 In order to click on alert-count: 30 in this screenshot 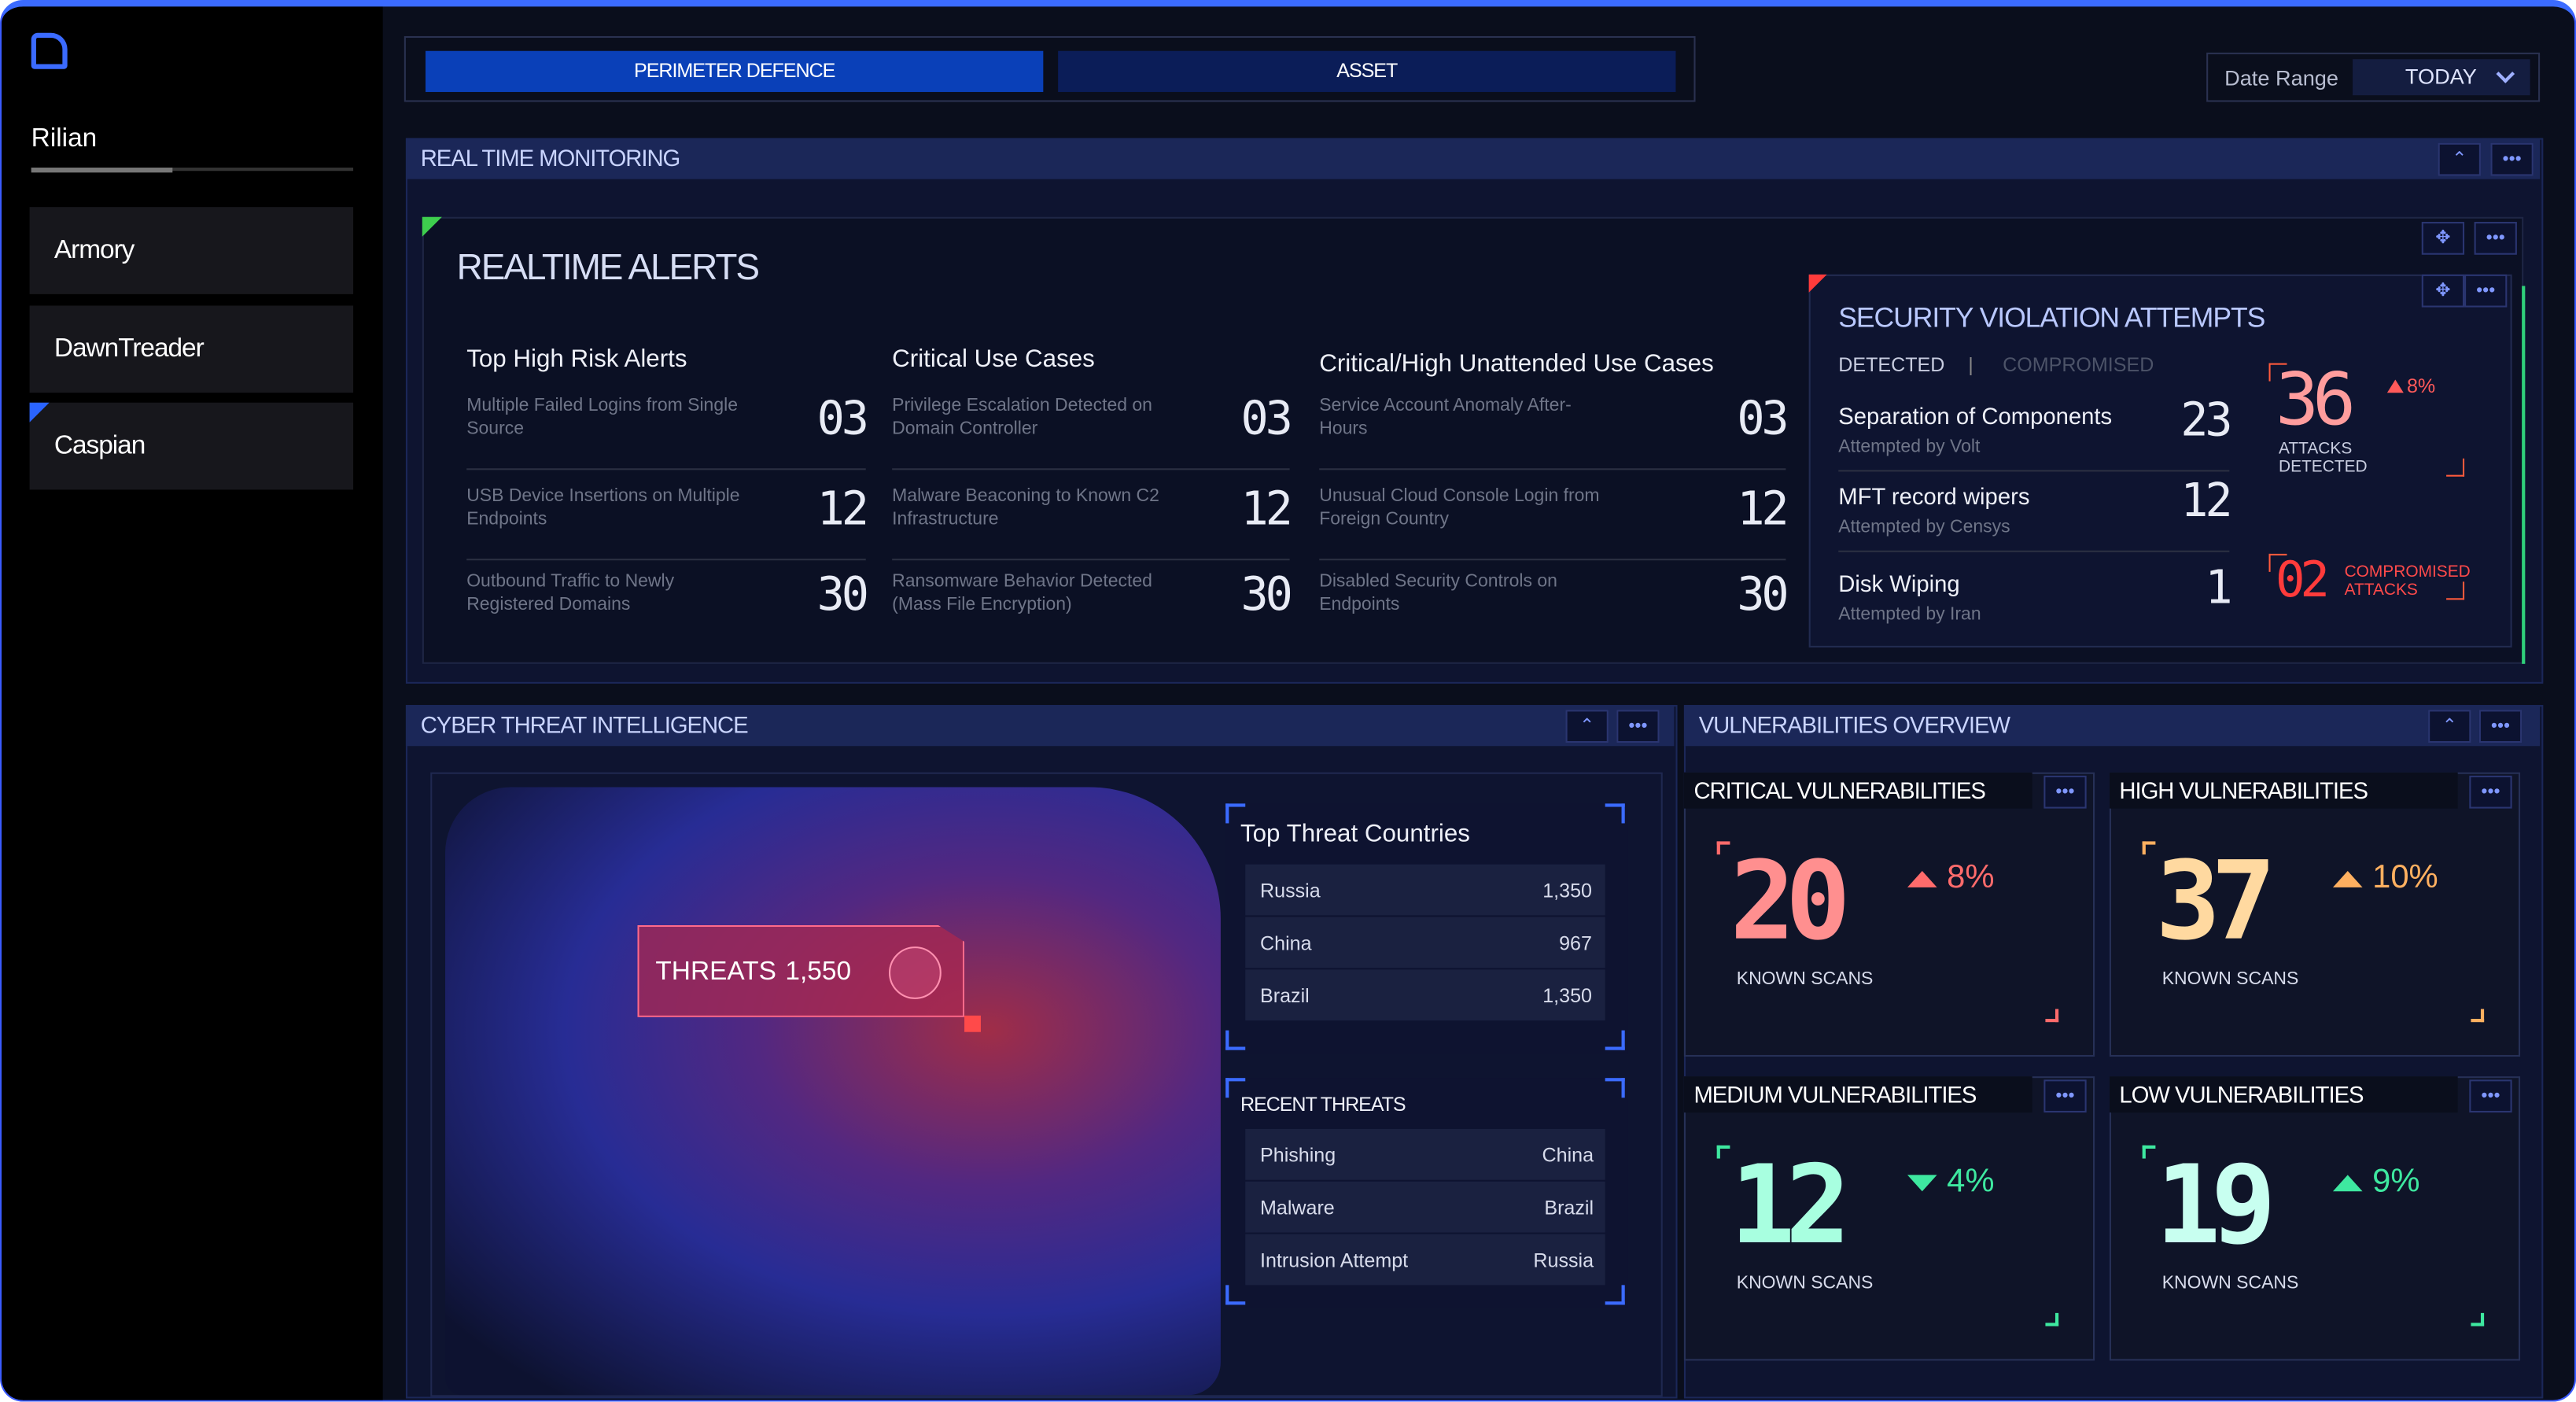, I will do `click(842, 594)`.